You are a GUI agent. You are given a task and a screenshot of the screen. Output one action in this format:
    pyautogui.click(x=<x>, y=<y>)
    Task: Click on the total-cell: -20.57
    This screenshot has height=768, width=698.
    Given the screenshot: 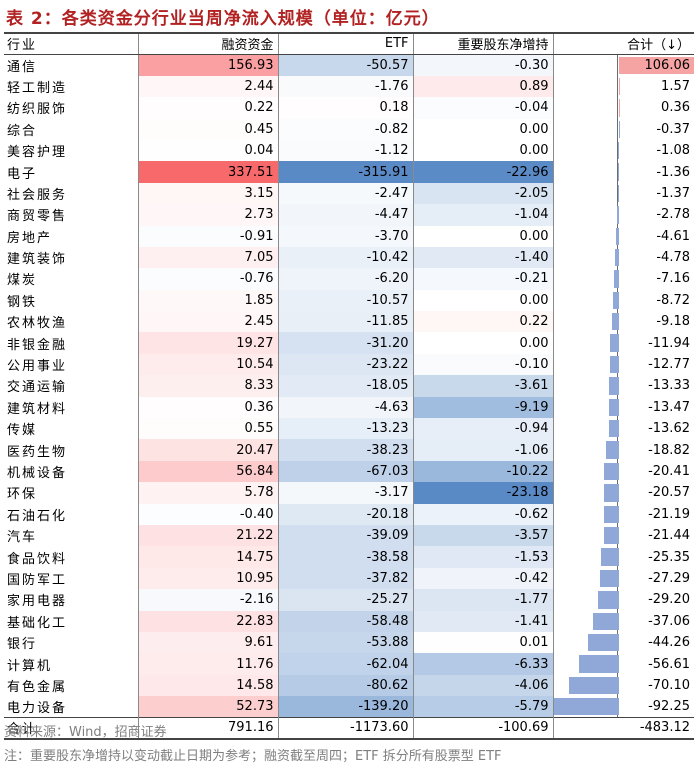 What is the action you would take?
    pyautogui.click(x=623, y=493)
    